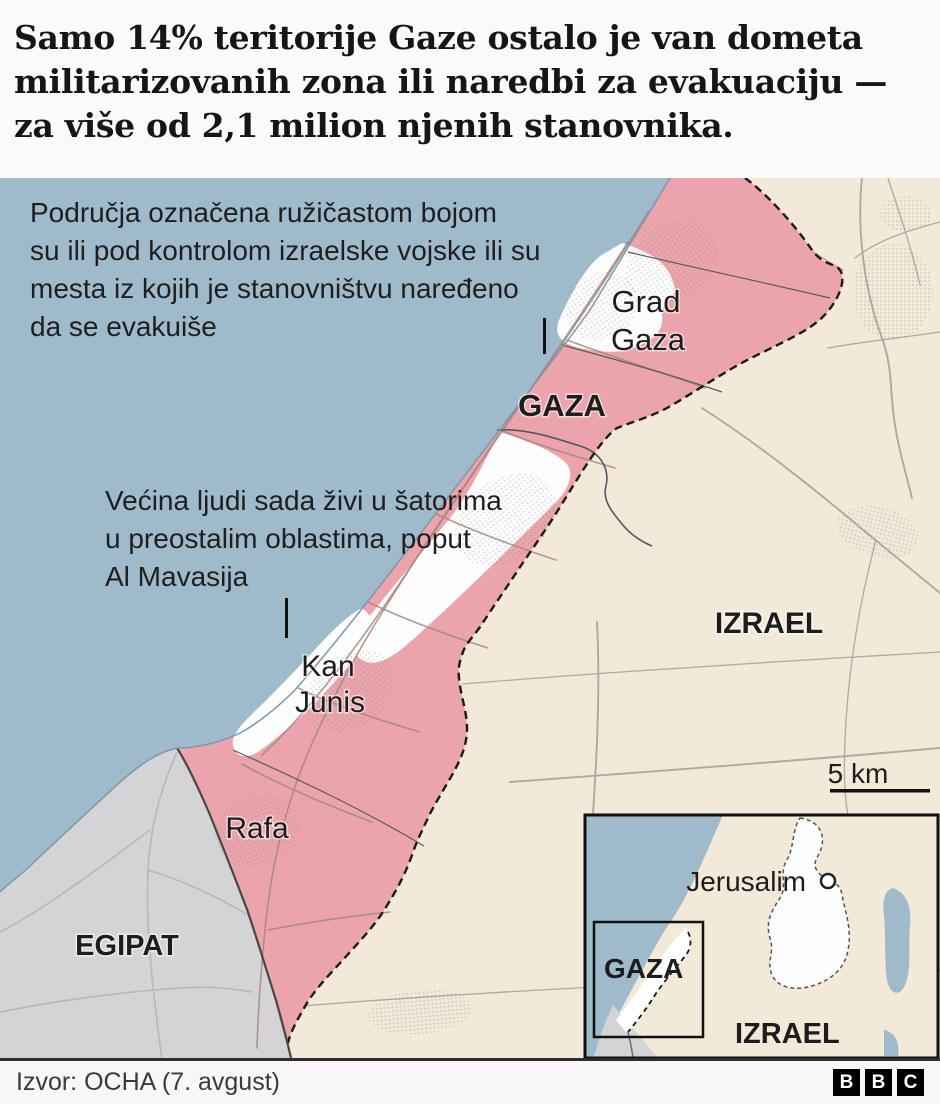 Image resolution: width=940 pixels, height=1104 pixels. Describe the element at coordinates (630, 1044) in the screenshot. I see `inset-egypt-israel-border` at that location.